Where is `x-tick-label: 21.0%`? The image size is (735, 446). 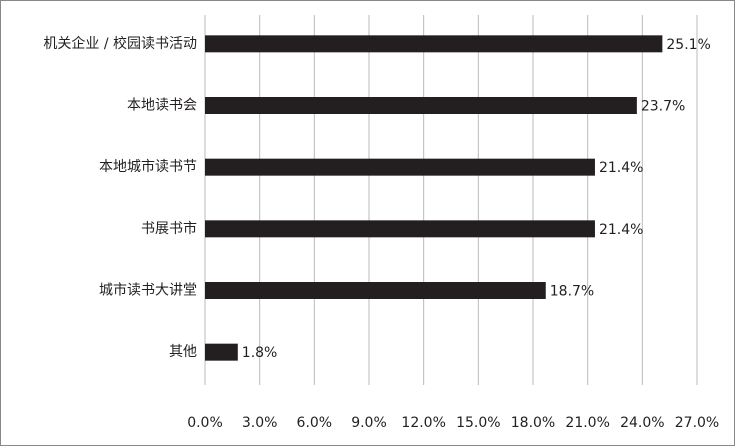
x-tick-label: 21.0% is located at coordinates (587, 423).